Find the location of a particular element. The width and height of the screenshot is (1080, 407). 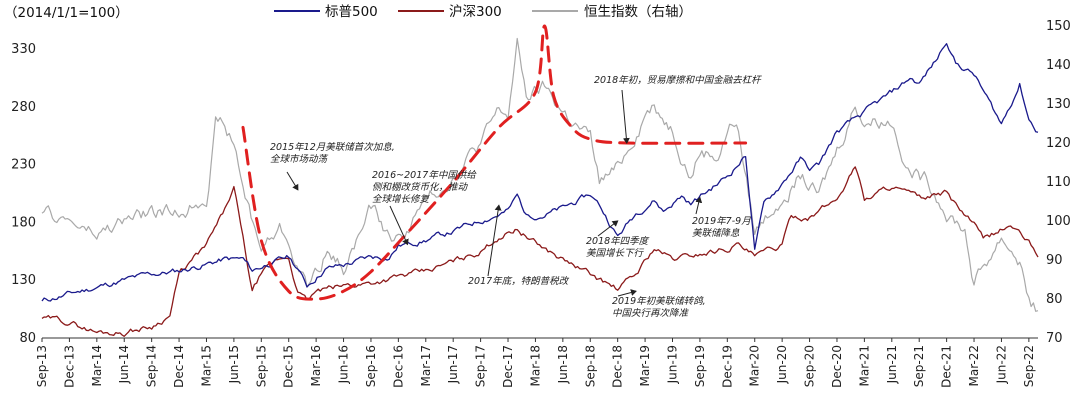

y-right-tick-label: 90 is located at coordinates (1054, 260).